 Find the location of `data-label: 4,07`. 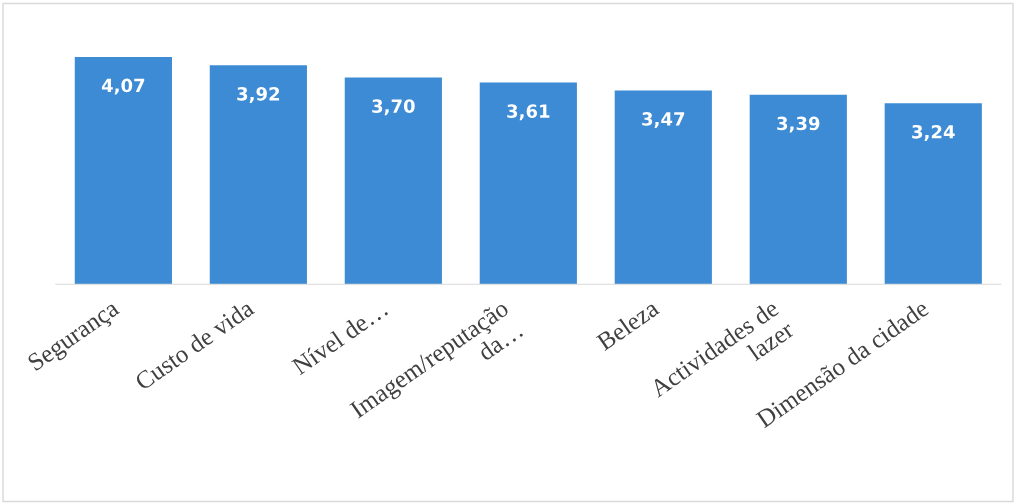

data-label: 4,07 is located at coordinates (123, 86).